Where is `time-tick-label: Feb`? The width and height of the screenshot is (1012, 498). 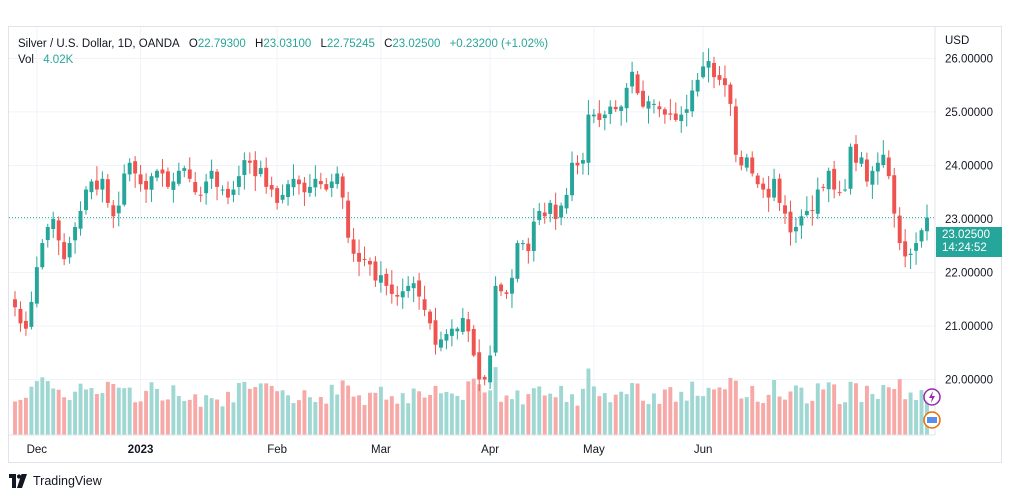 time-tick-label: Feb is located at coordinates (277, 450).